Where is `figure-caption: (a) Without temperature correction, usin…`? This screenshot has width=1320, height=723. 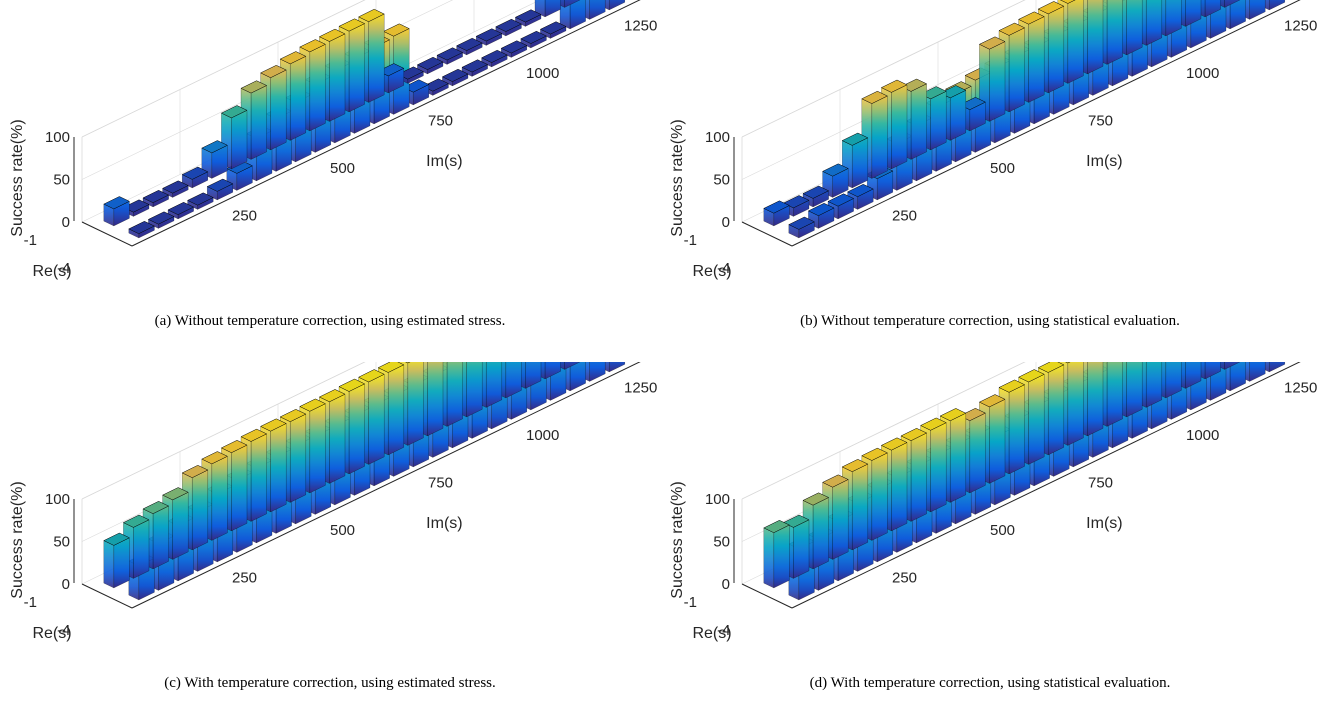 figure-caption: (a) Without temperature correction, usin… is located at coordinates (330, 321).